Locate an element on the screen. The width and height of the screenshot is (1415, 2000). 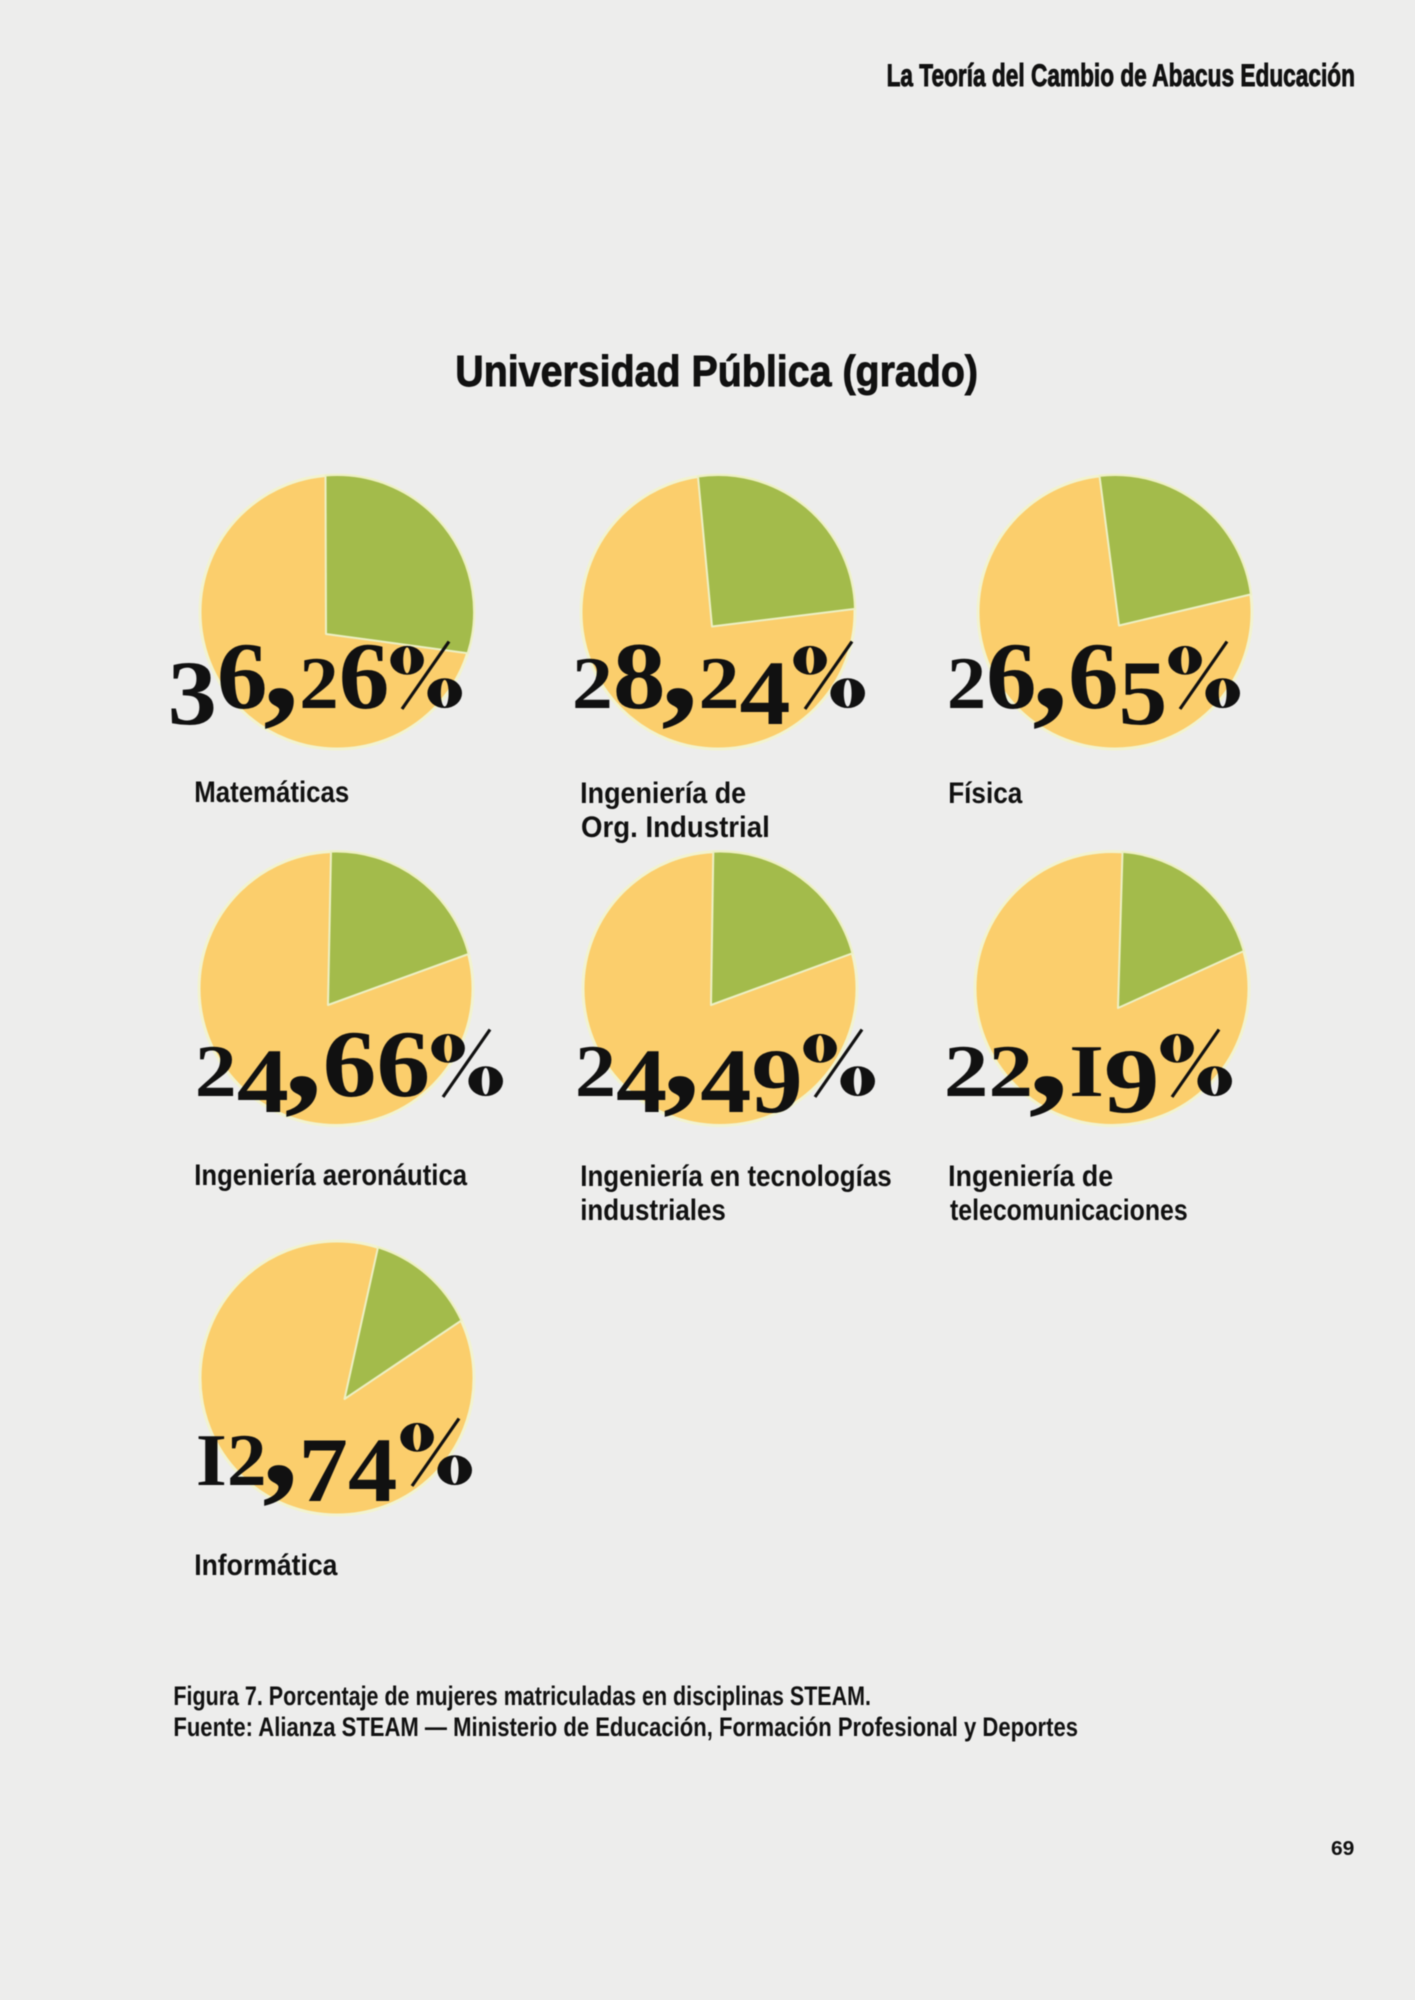
svg-text: 24,66 is located at coordinates (312, 1054).